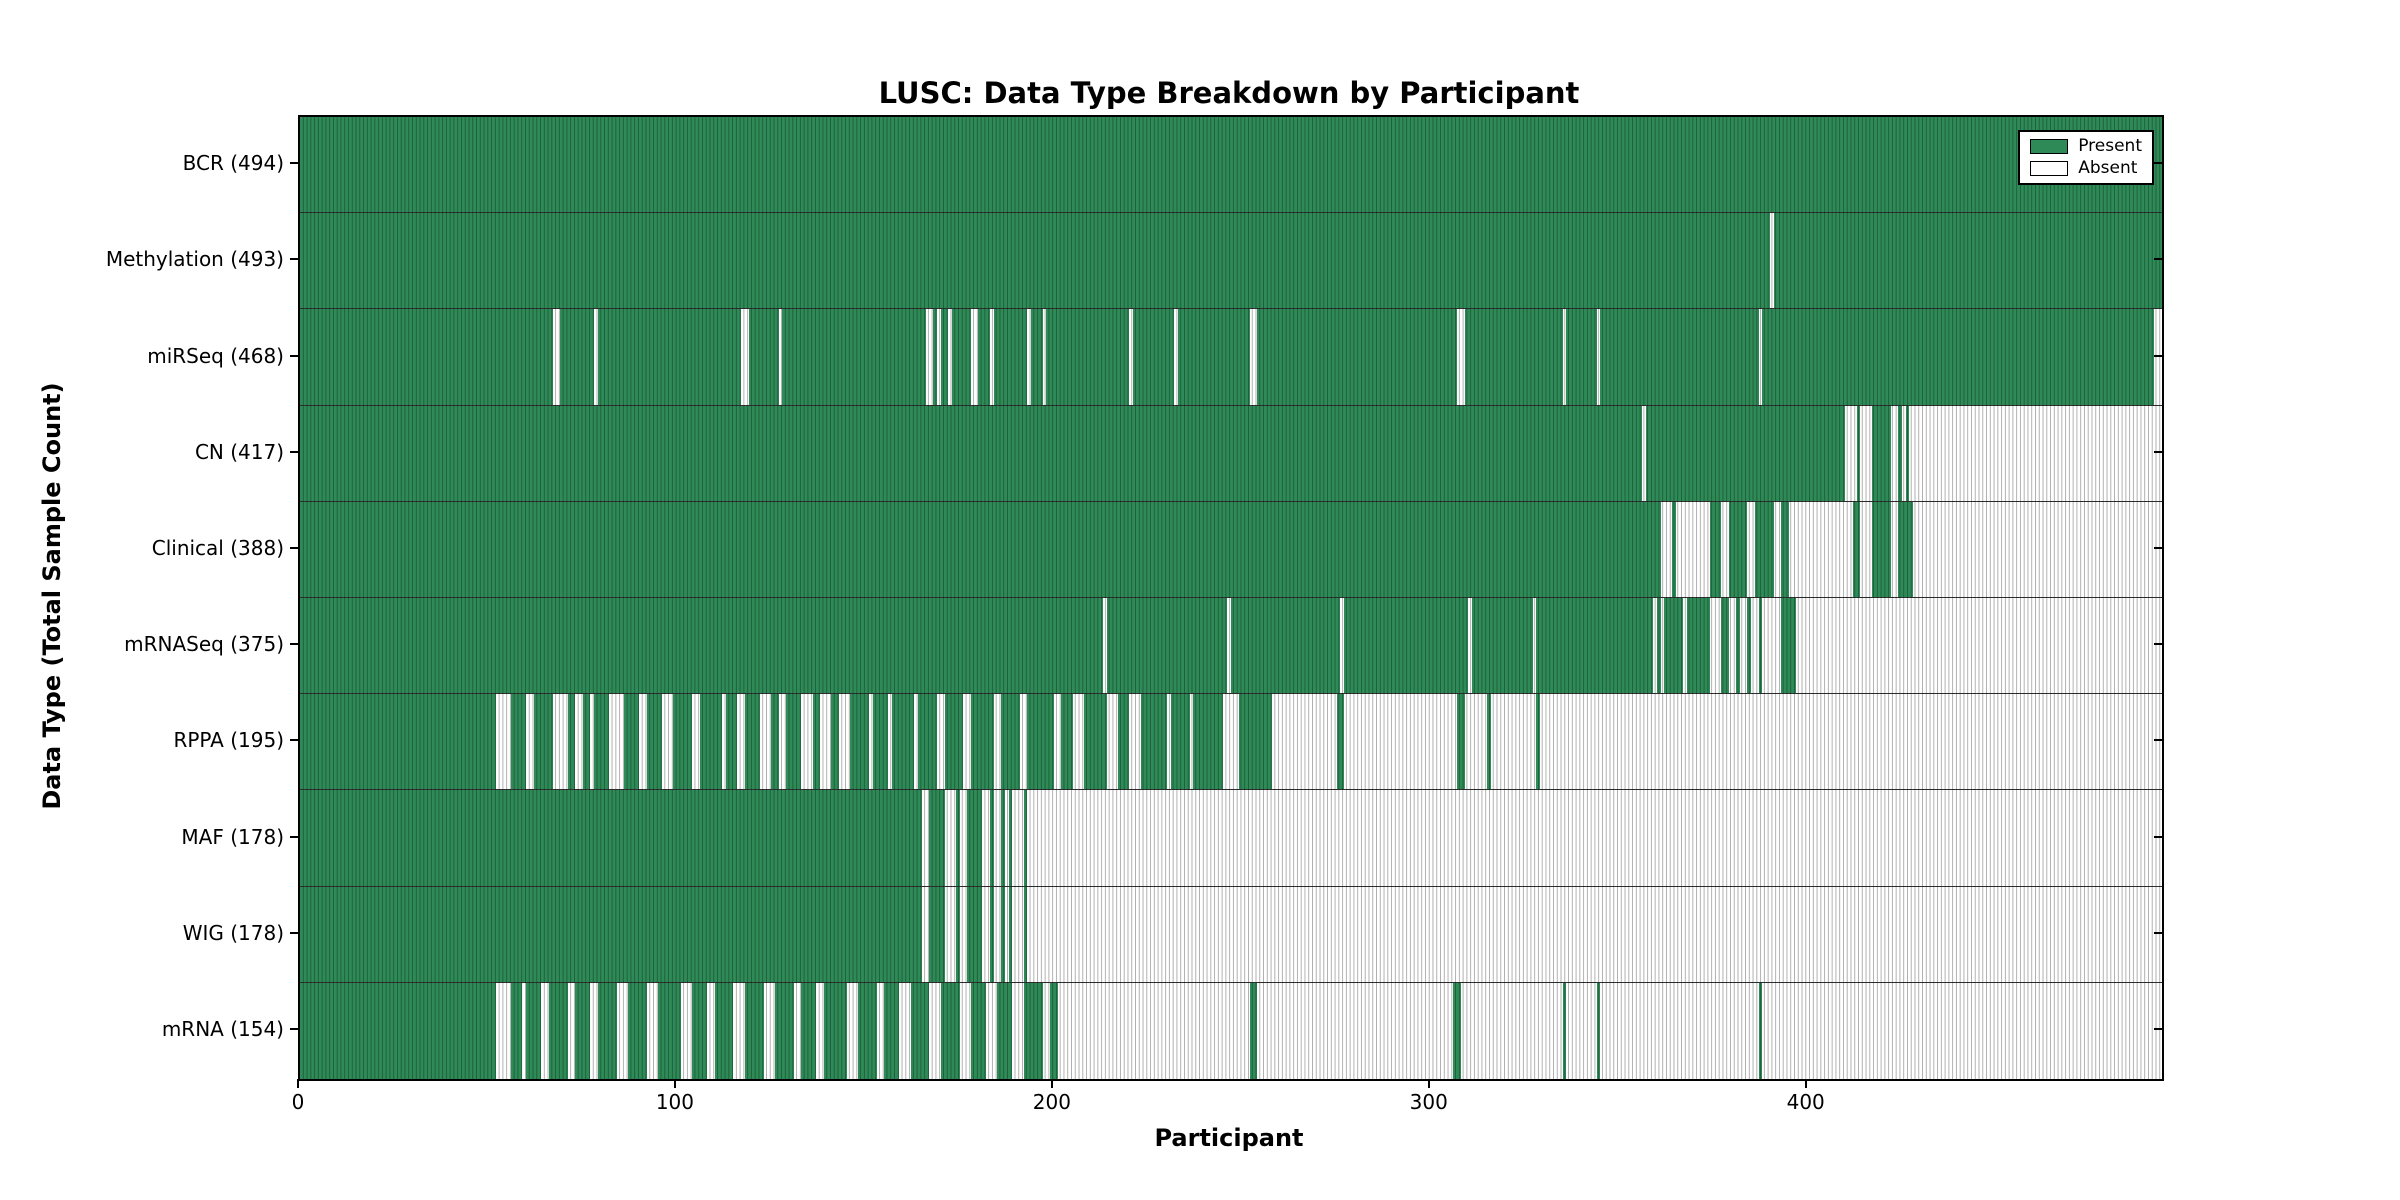 The image size is (2400, 1200). What do you see at coordinates (1231, 742) in the screenshot?
I see `heatmap-row-rppa` at bounding box center [1231, 742].